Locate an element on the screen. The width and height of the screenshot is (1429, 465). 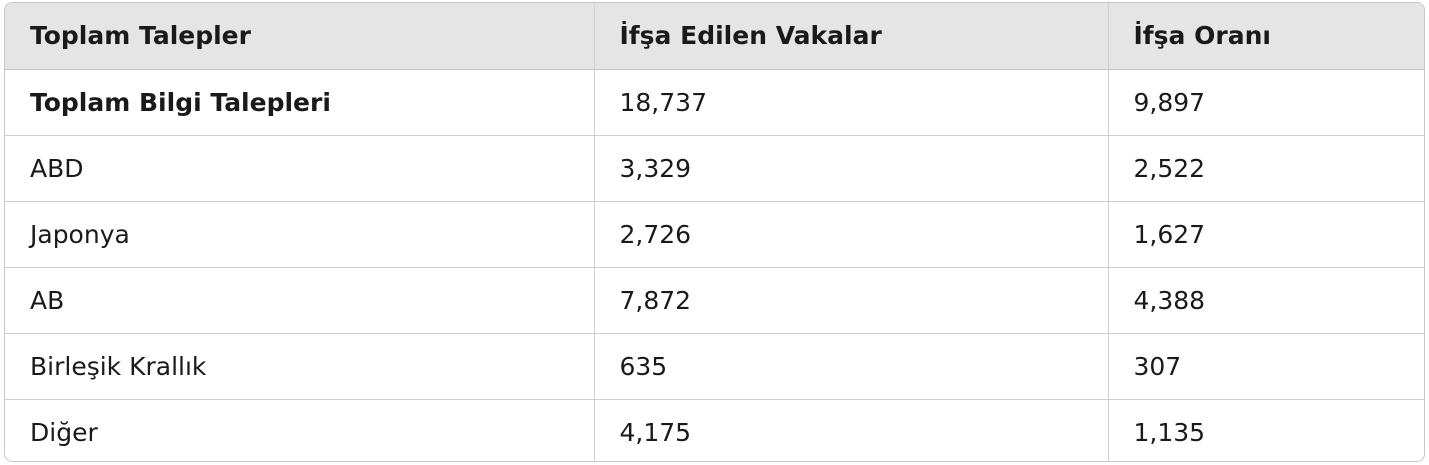
row-label: Diğer is located at coordinates (300, 430).